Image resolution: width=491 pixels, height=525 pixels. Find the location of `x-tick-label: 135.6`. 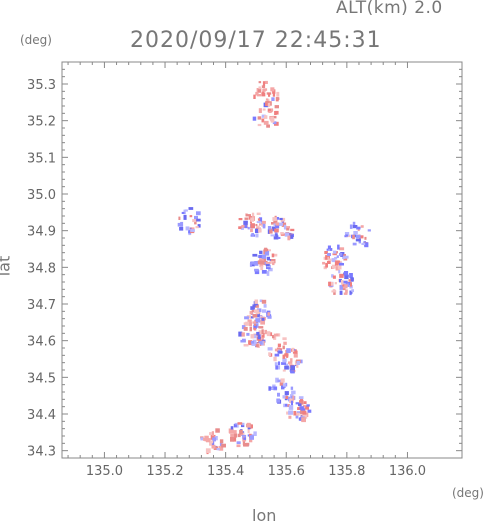

x-tick-label: 135.6 is located at coordinates (286, 471).